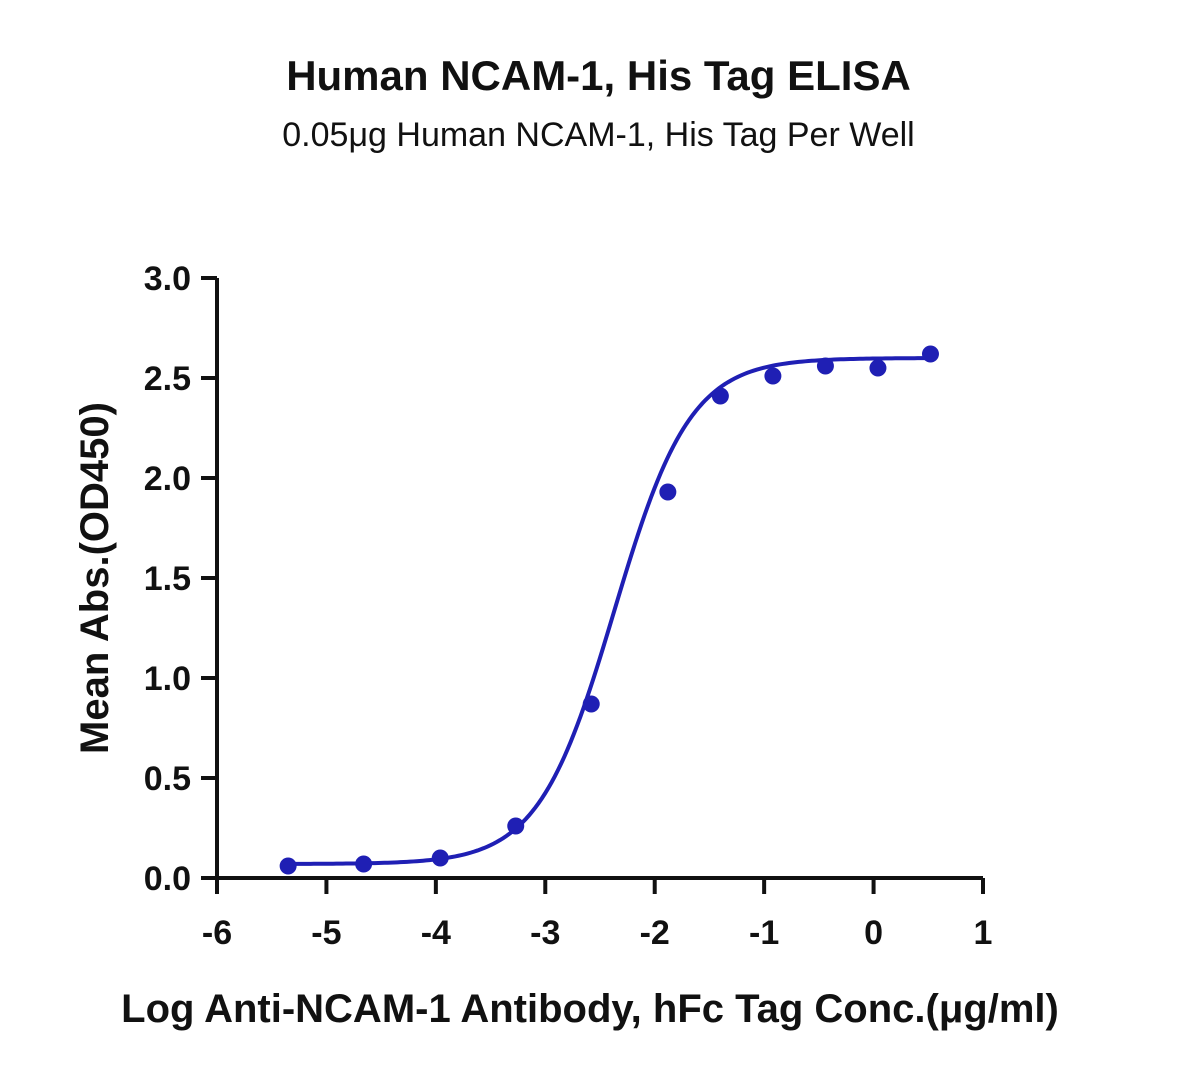 The height and width of the screenshot is (1077, 1197). Describe the element at coordinates (598, 135) in the screenshot. I see `chart-subtitle: 0.05μg Human NCAM-1, His Tag Per Well` at that location.